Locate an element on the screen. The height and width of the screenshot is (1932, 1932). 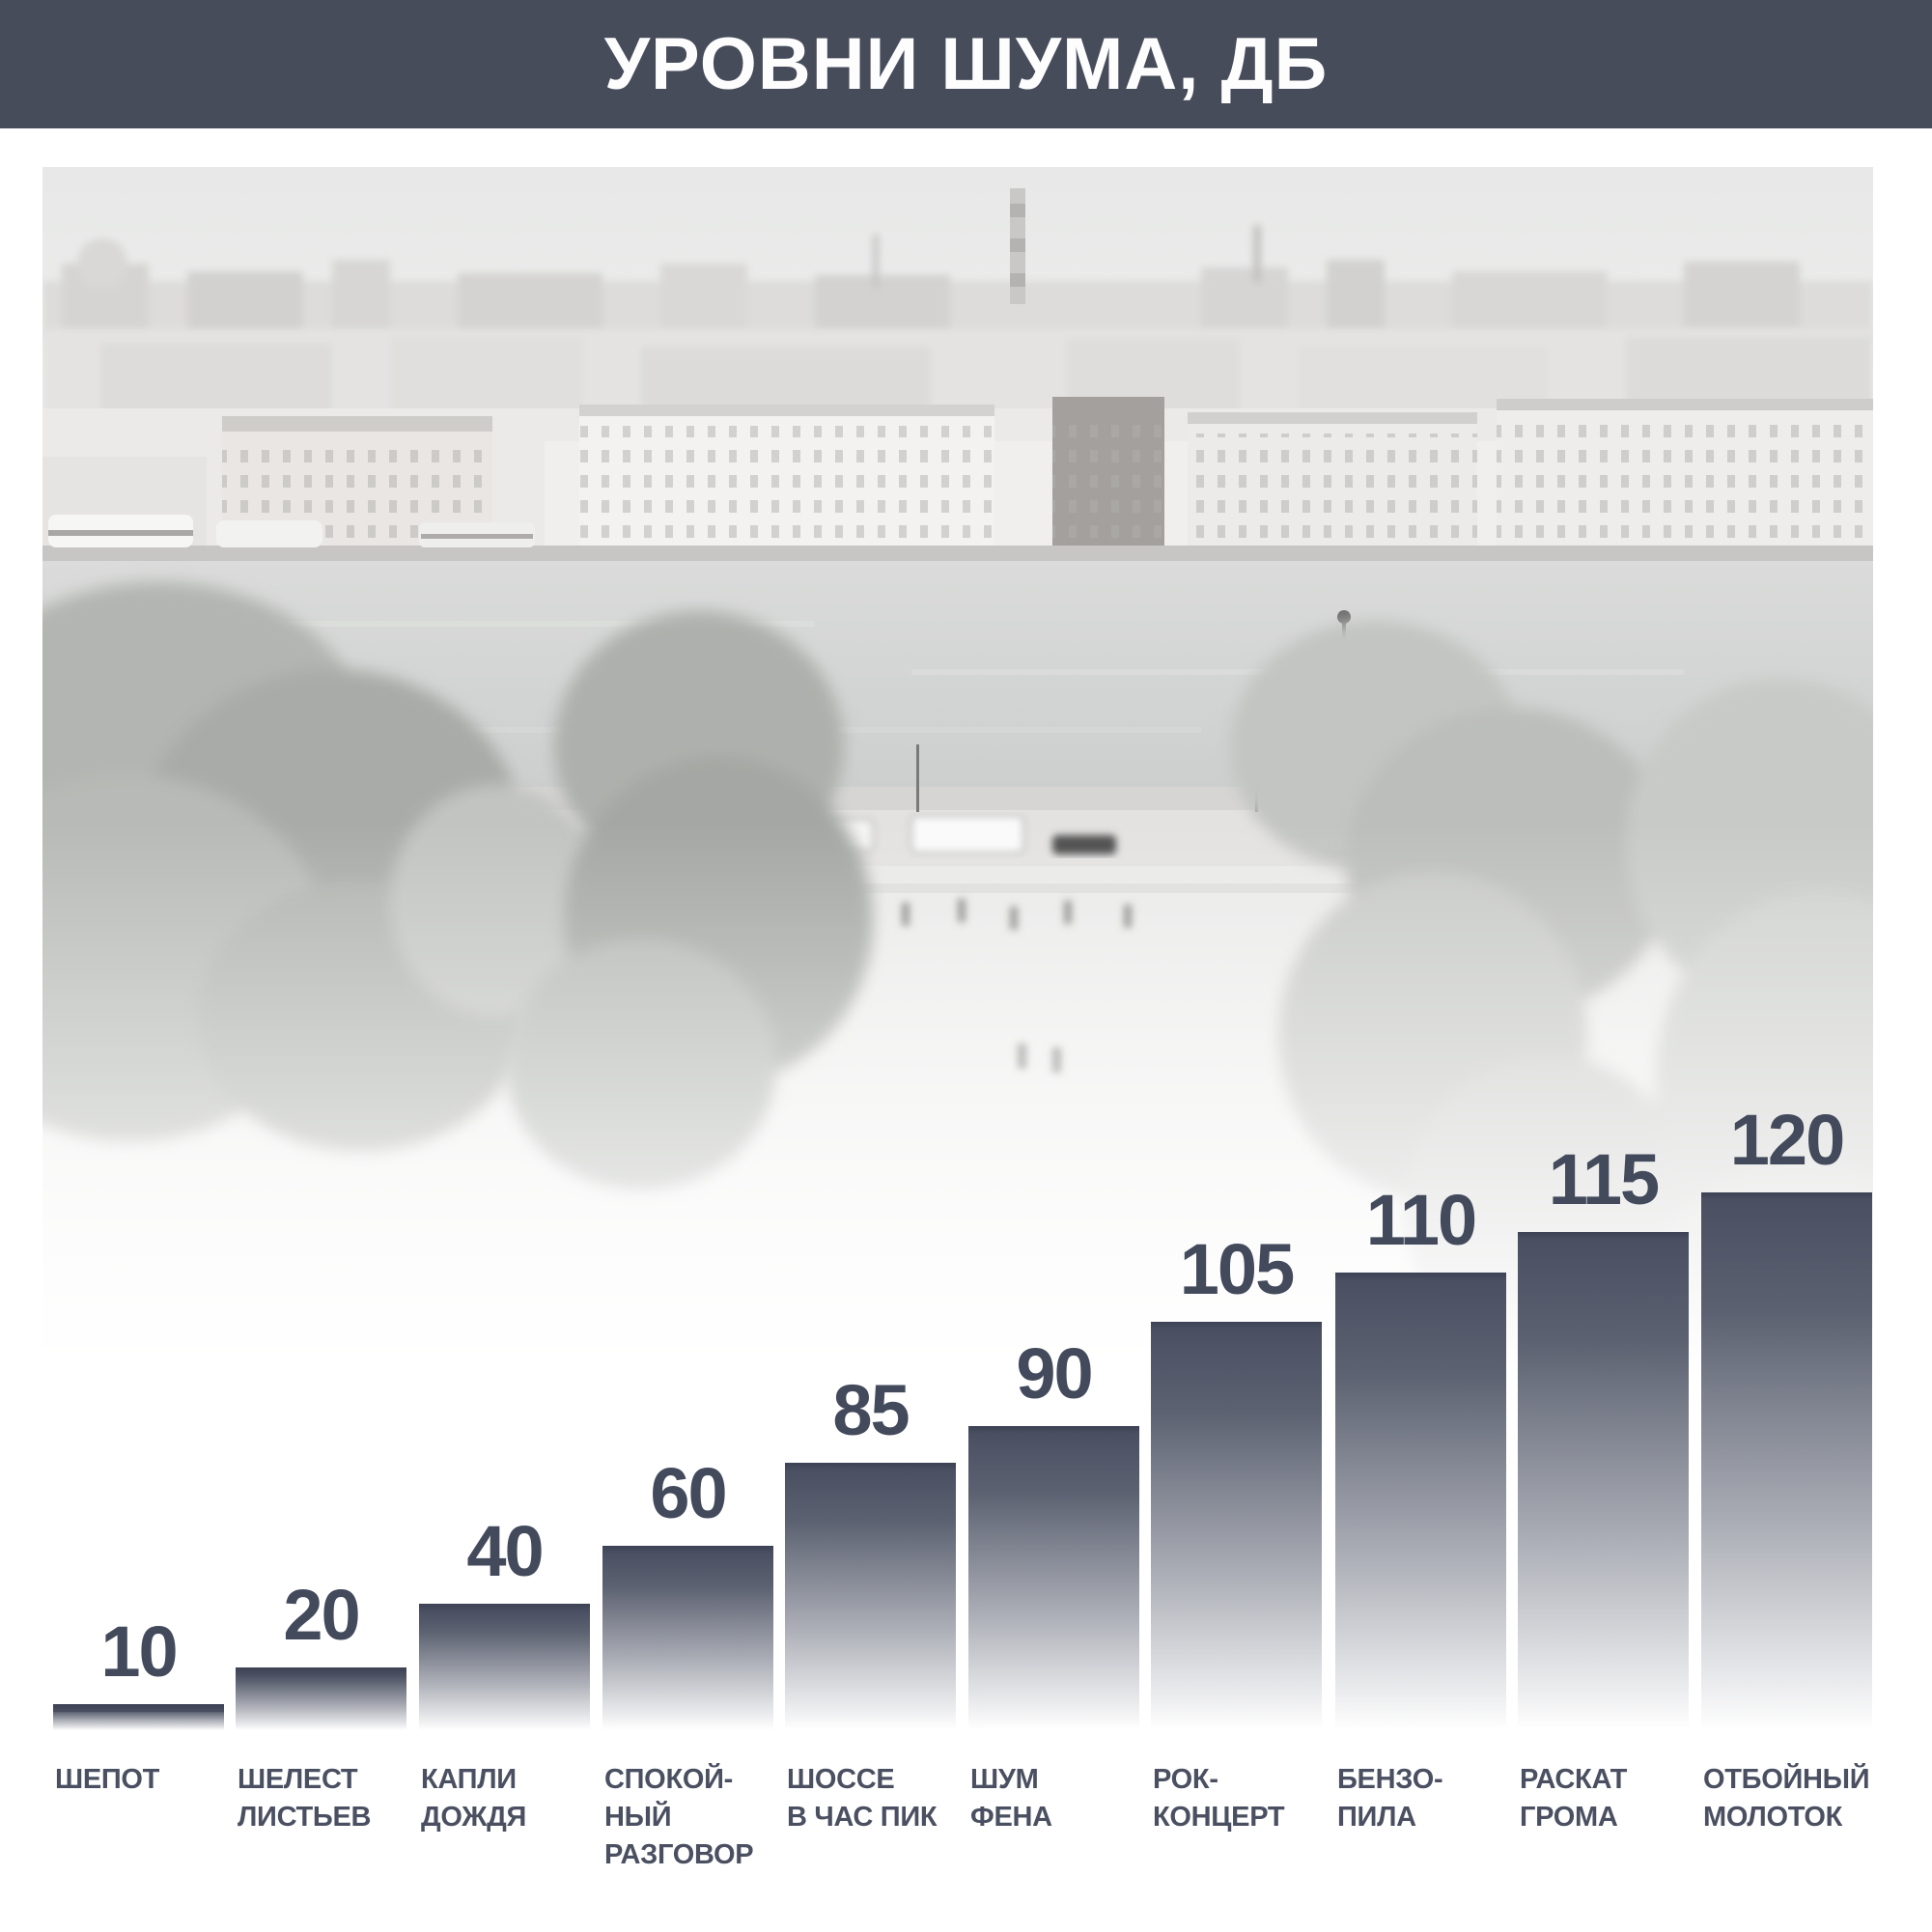
bar-group: 85 ШОССЕ В ЧАС ПИК is located at coordinates (871, 1602).